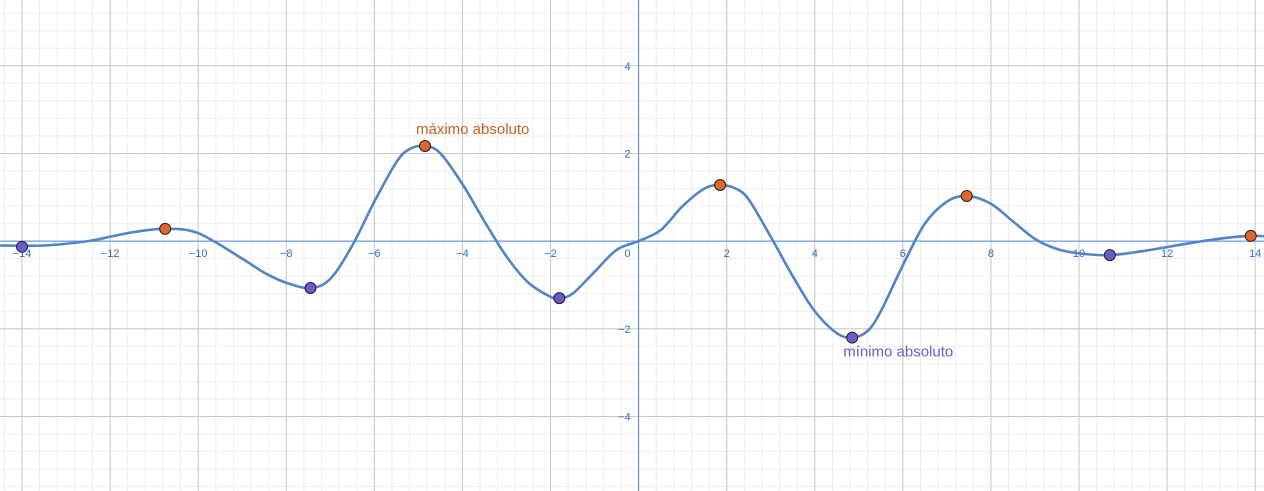  What do you see at coordinates (627, 254) in the screenshot?
I see `origin-label: 0` at bounding box center [627, 254].